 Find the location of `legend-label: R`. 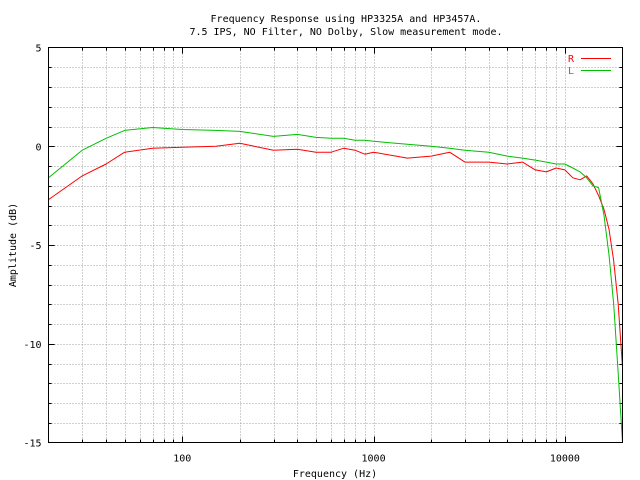

legend-label: R is located at coordinates (571, 59).